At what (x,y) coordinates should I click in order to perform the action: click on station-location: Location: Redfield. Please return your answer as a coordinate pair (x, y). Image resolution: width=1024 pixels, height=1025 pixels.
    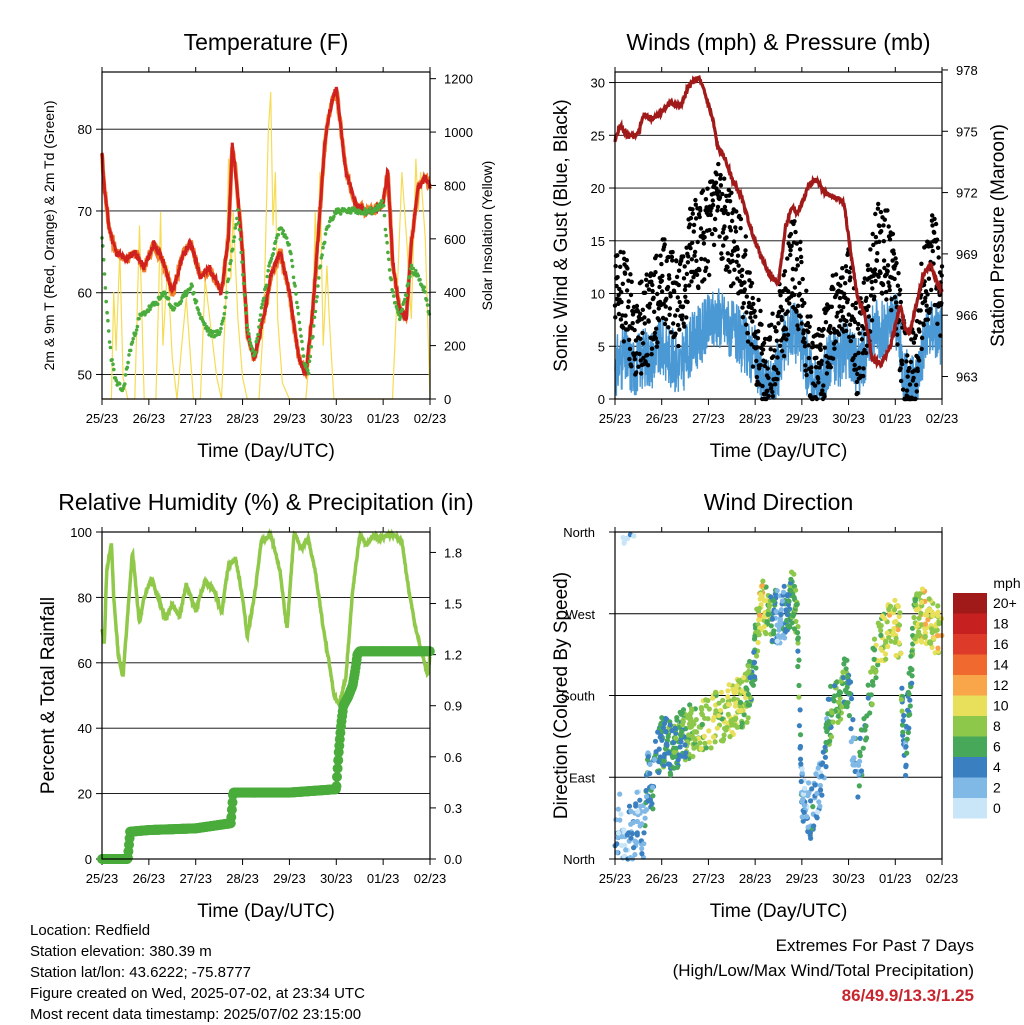
    Looking at the image, I should click on (90, 930).